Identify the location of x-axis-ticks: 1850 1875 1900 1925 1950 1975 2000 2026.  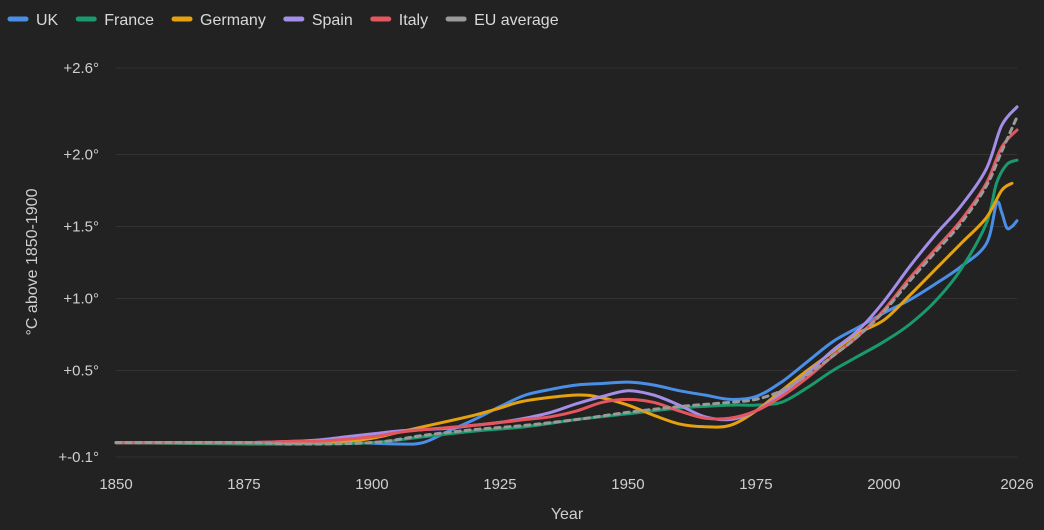
(566, 484).